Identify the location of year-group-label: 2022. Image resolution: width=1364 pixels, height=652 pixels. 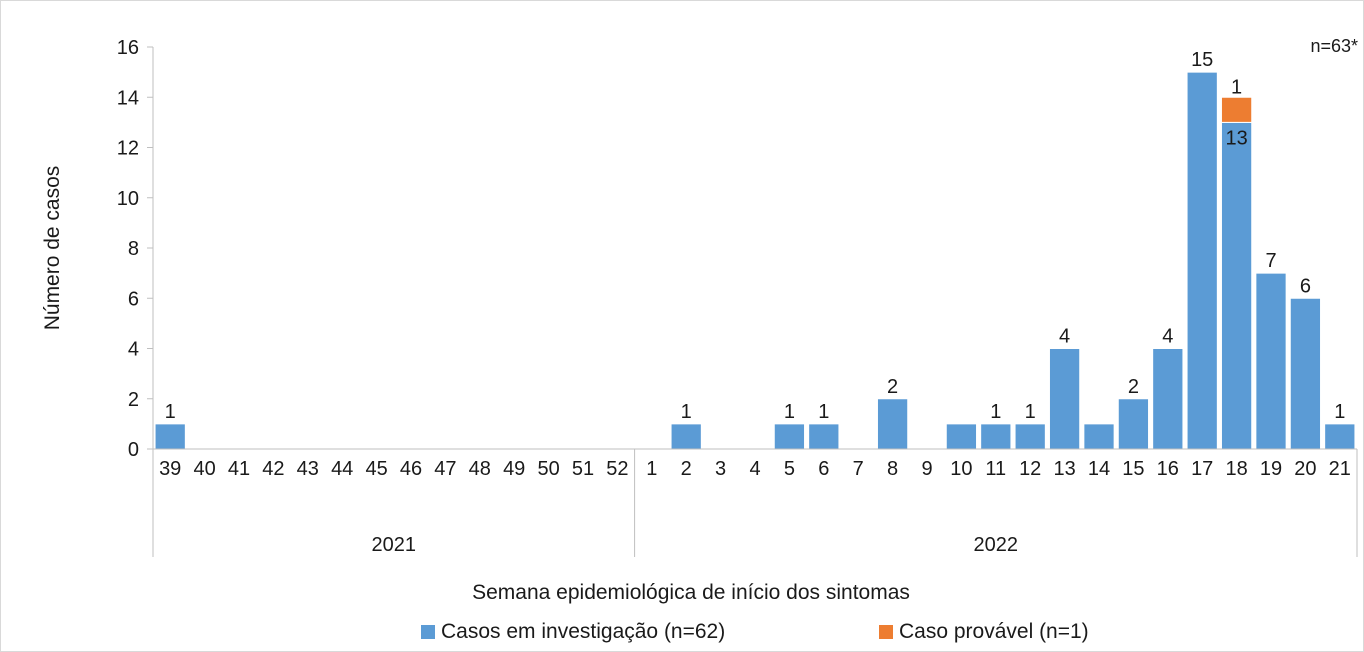
(996, 545).